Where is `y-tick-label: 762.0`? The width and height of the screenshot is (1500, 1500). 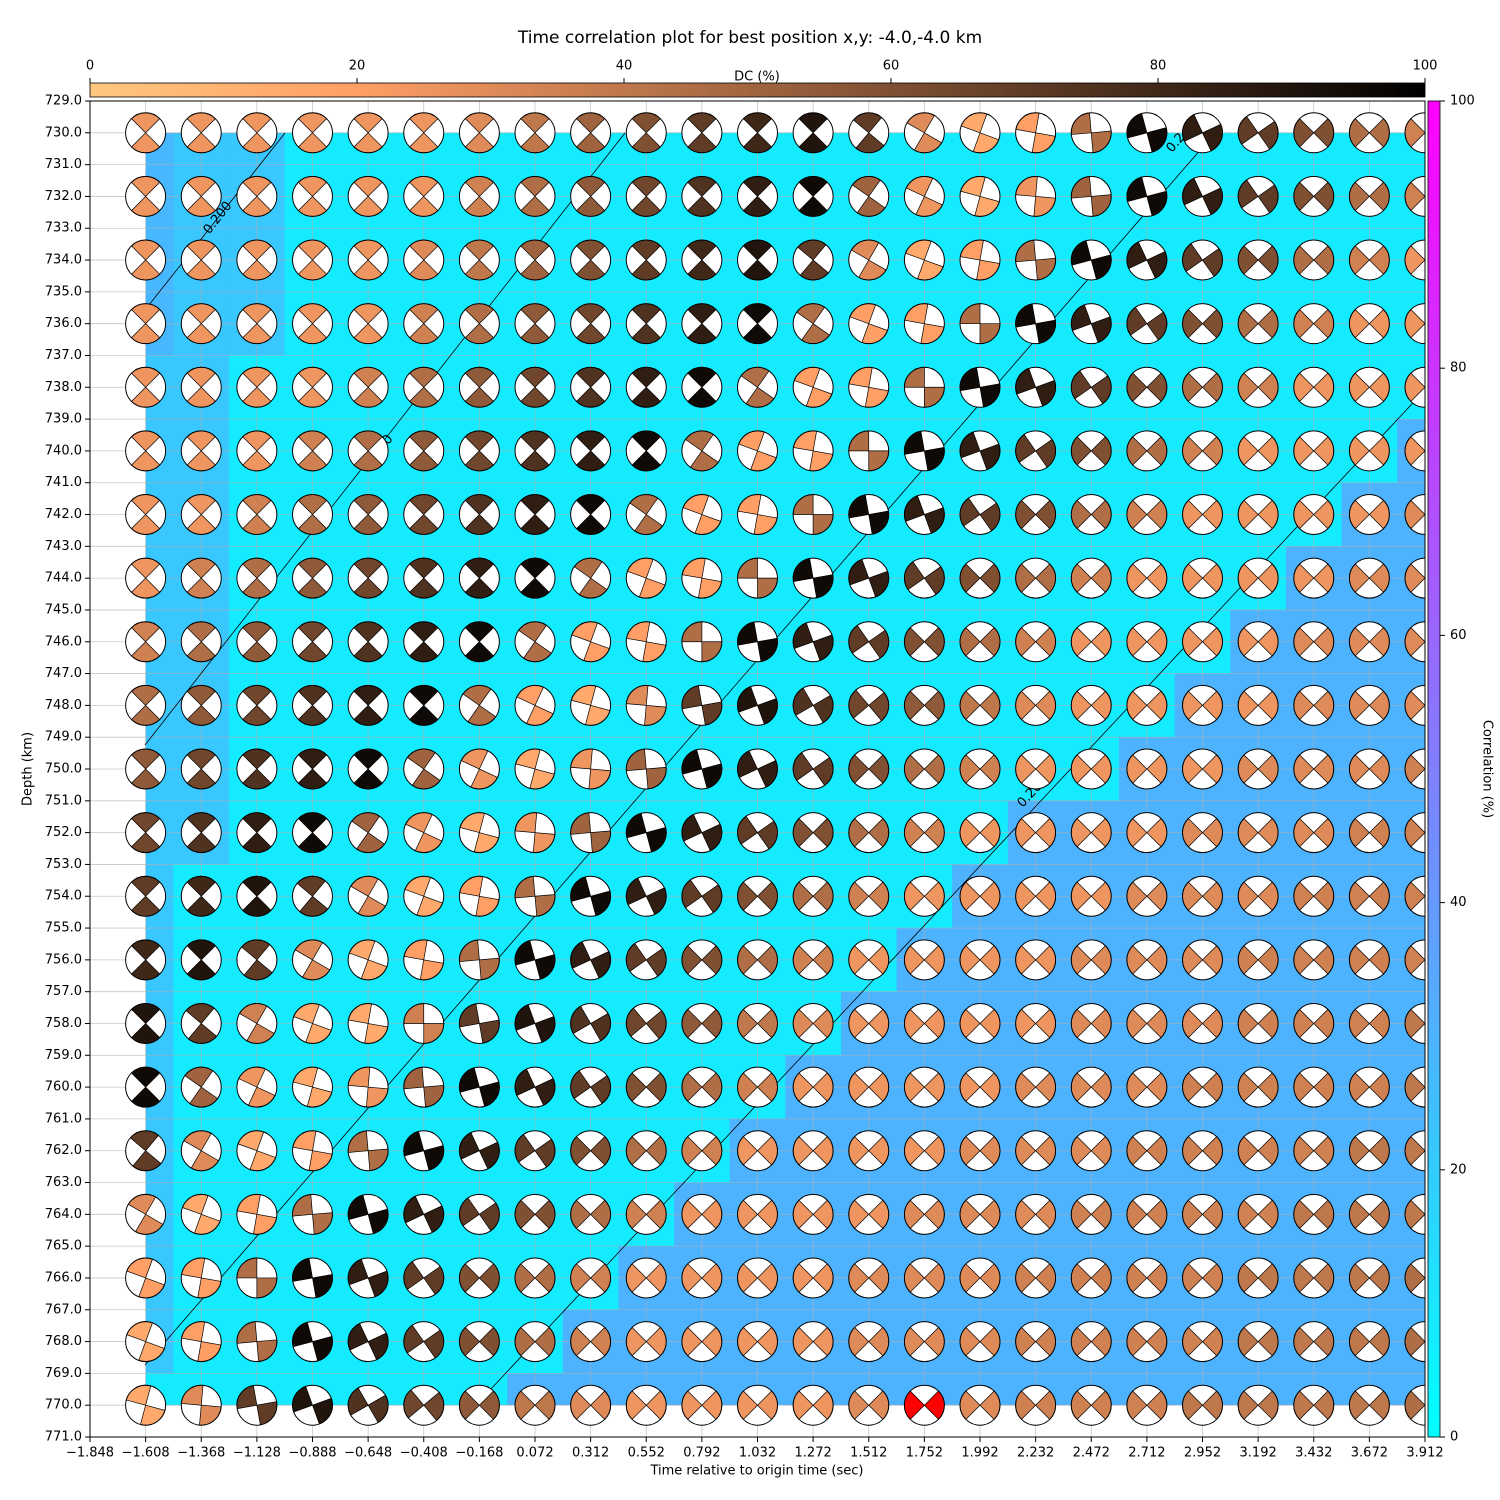
y-tick-label: 762.0 is located at coordinates (63, 1150).